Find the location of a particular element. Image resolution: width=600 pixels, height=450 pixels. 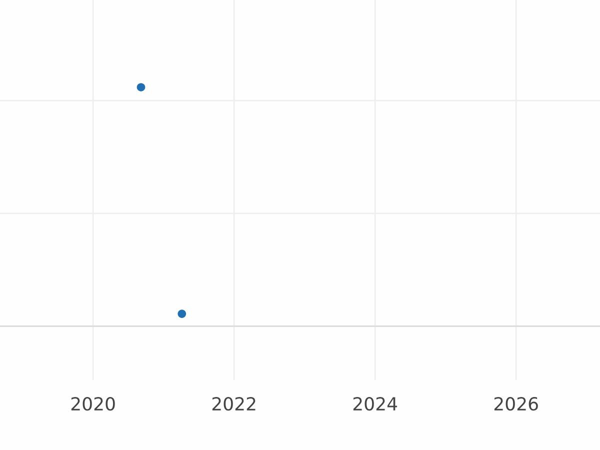

x-tick-label: 2026 is located at coordinates (516, 403).